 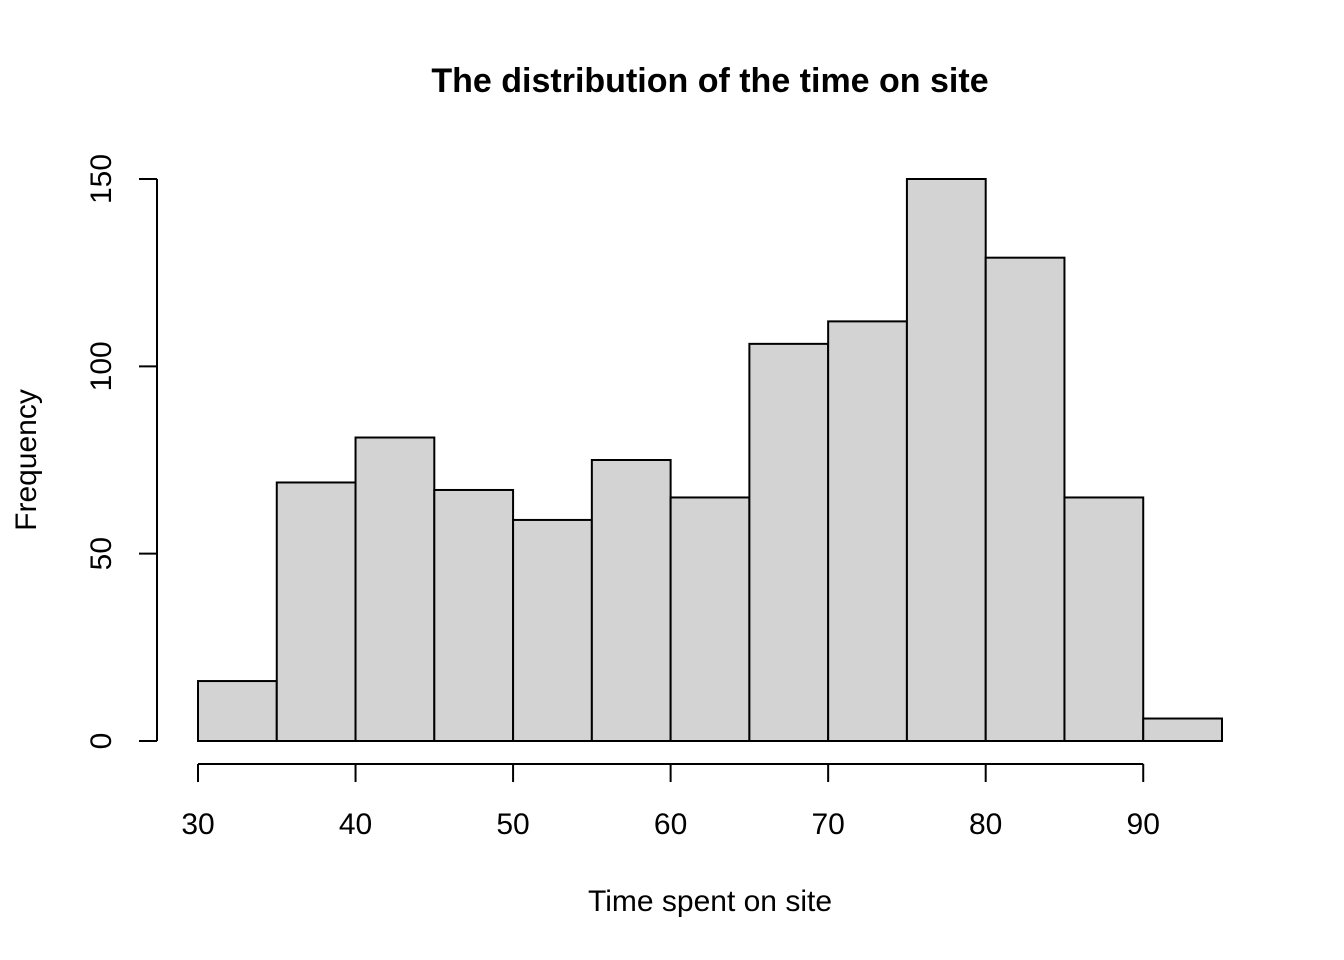 What do you see at coordinates (710, 901) in the screenshot?
I see `x-axis-label: Time spent on site` at bounding box center [710, 901].